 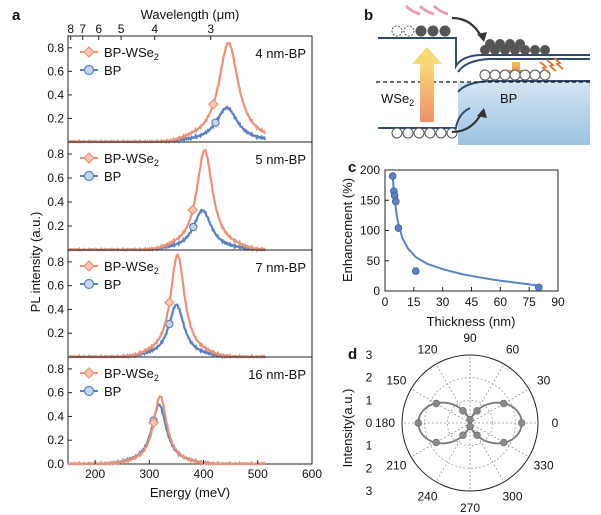 What do you see at coordinates (385, 302) in the screenshot?
I see `x-tick-label: 0` at bounding box center [385, 302].